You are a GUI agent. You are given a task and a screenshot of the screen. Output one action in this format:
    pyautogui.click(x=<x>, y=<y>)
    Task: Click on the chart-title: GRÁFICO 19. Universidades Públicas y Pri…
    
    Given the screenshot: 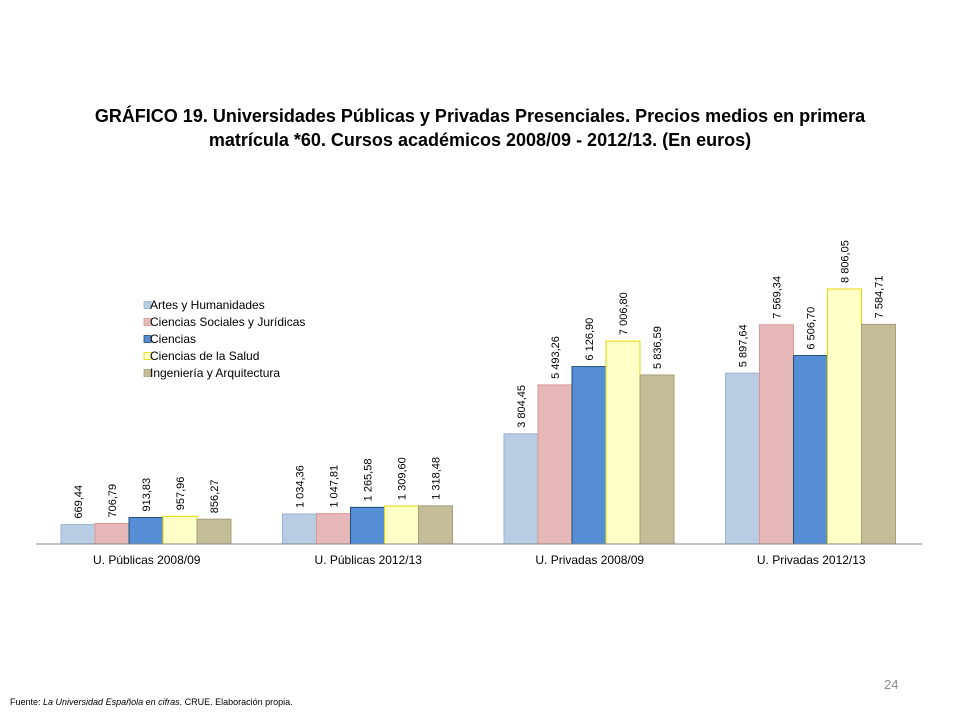 What is the action you would take?
    pyautogui.click(x=480, y=128)
    